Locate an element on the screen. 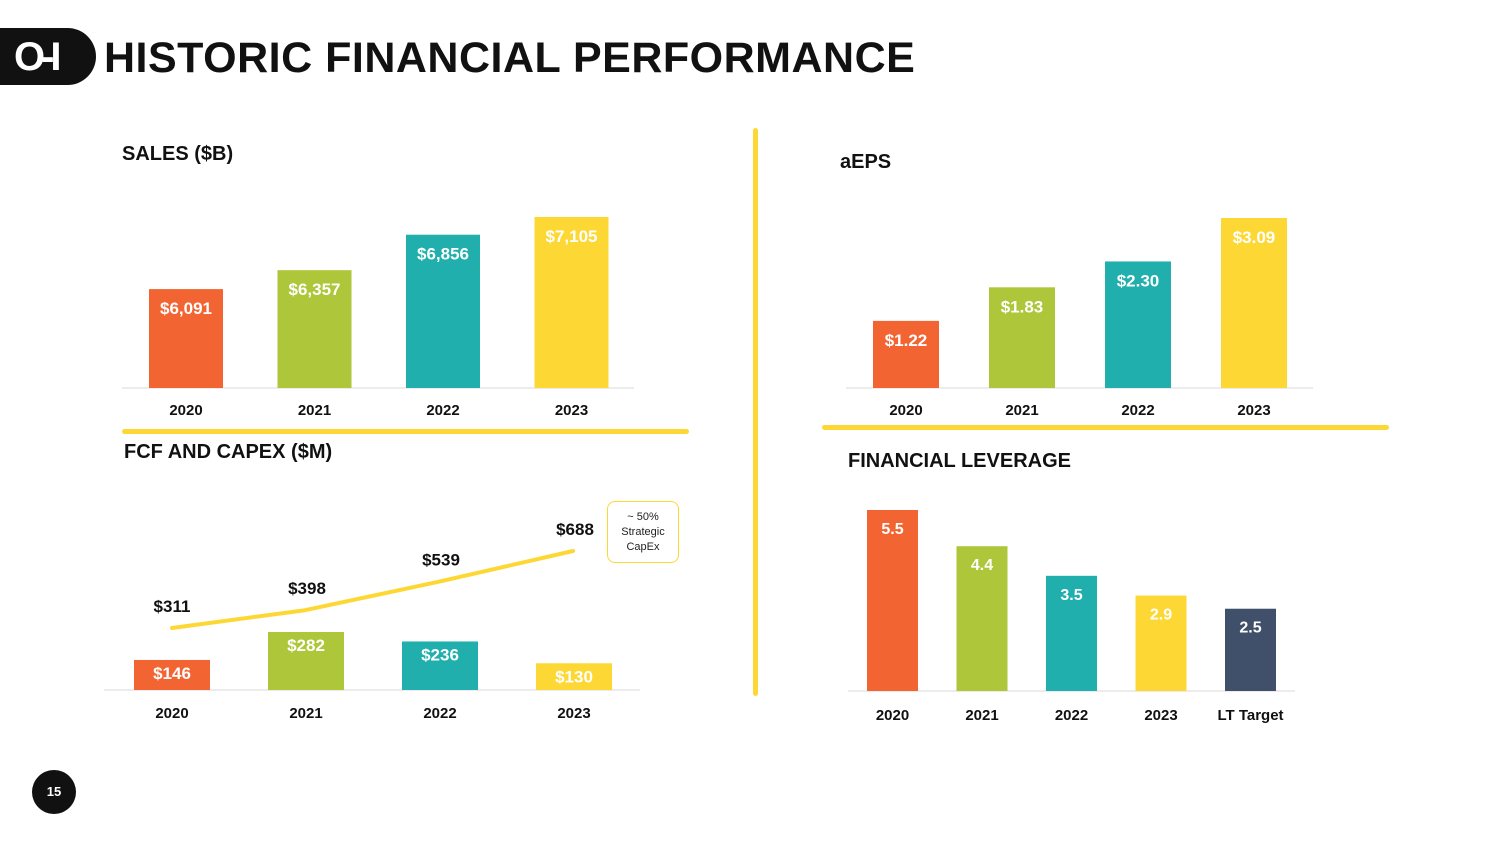 The height and width of the screenshot is (844, 1500). aeps-chart-title: aEPS is located at coordinates (866, 162).